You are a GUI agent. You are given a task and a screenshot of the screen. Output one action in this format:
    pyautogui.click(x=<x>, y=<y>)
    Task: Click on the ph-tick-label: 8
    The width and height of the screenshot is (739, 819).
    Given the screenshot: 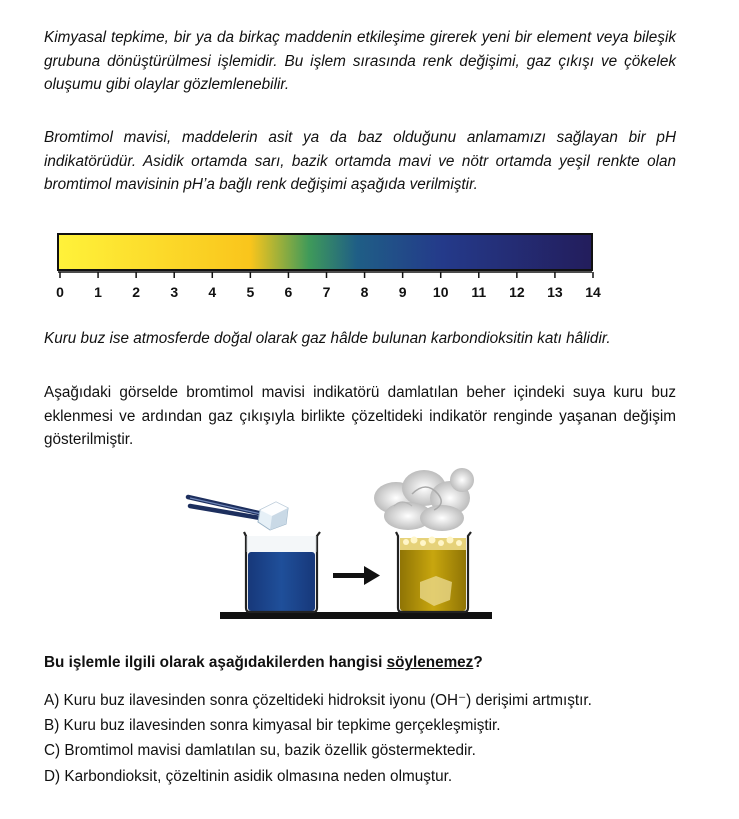 What is the action you would take?
    pyautogui.click(x=365, y=292)
    